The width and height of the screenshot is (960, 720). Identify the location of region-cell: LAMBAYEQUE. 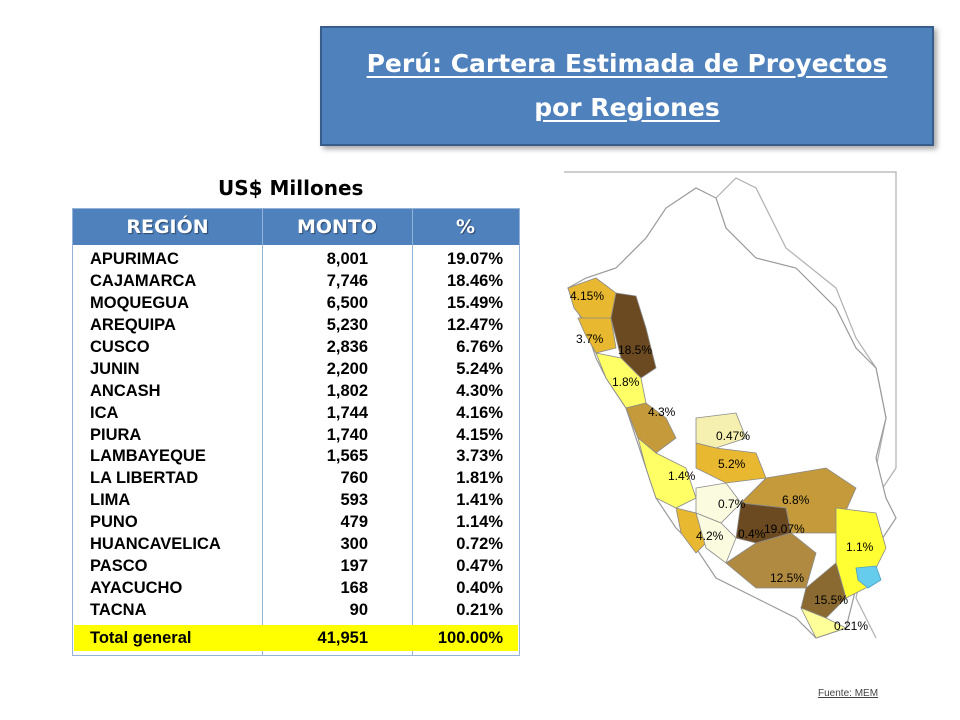
(148, 456).